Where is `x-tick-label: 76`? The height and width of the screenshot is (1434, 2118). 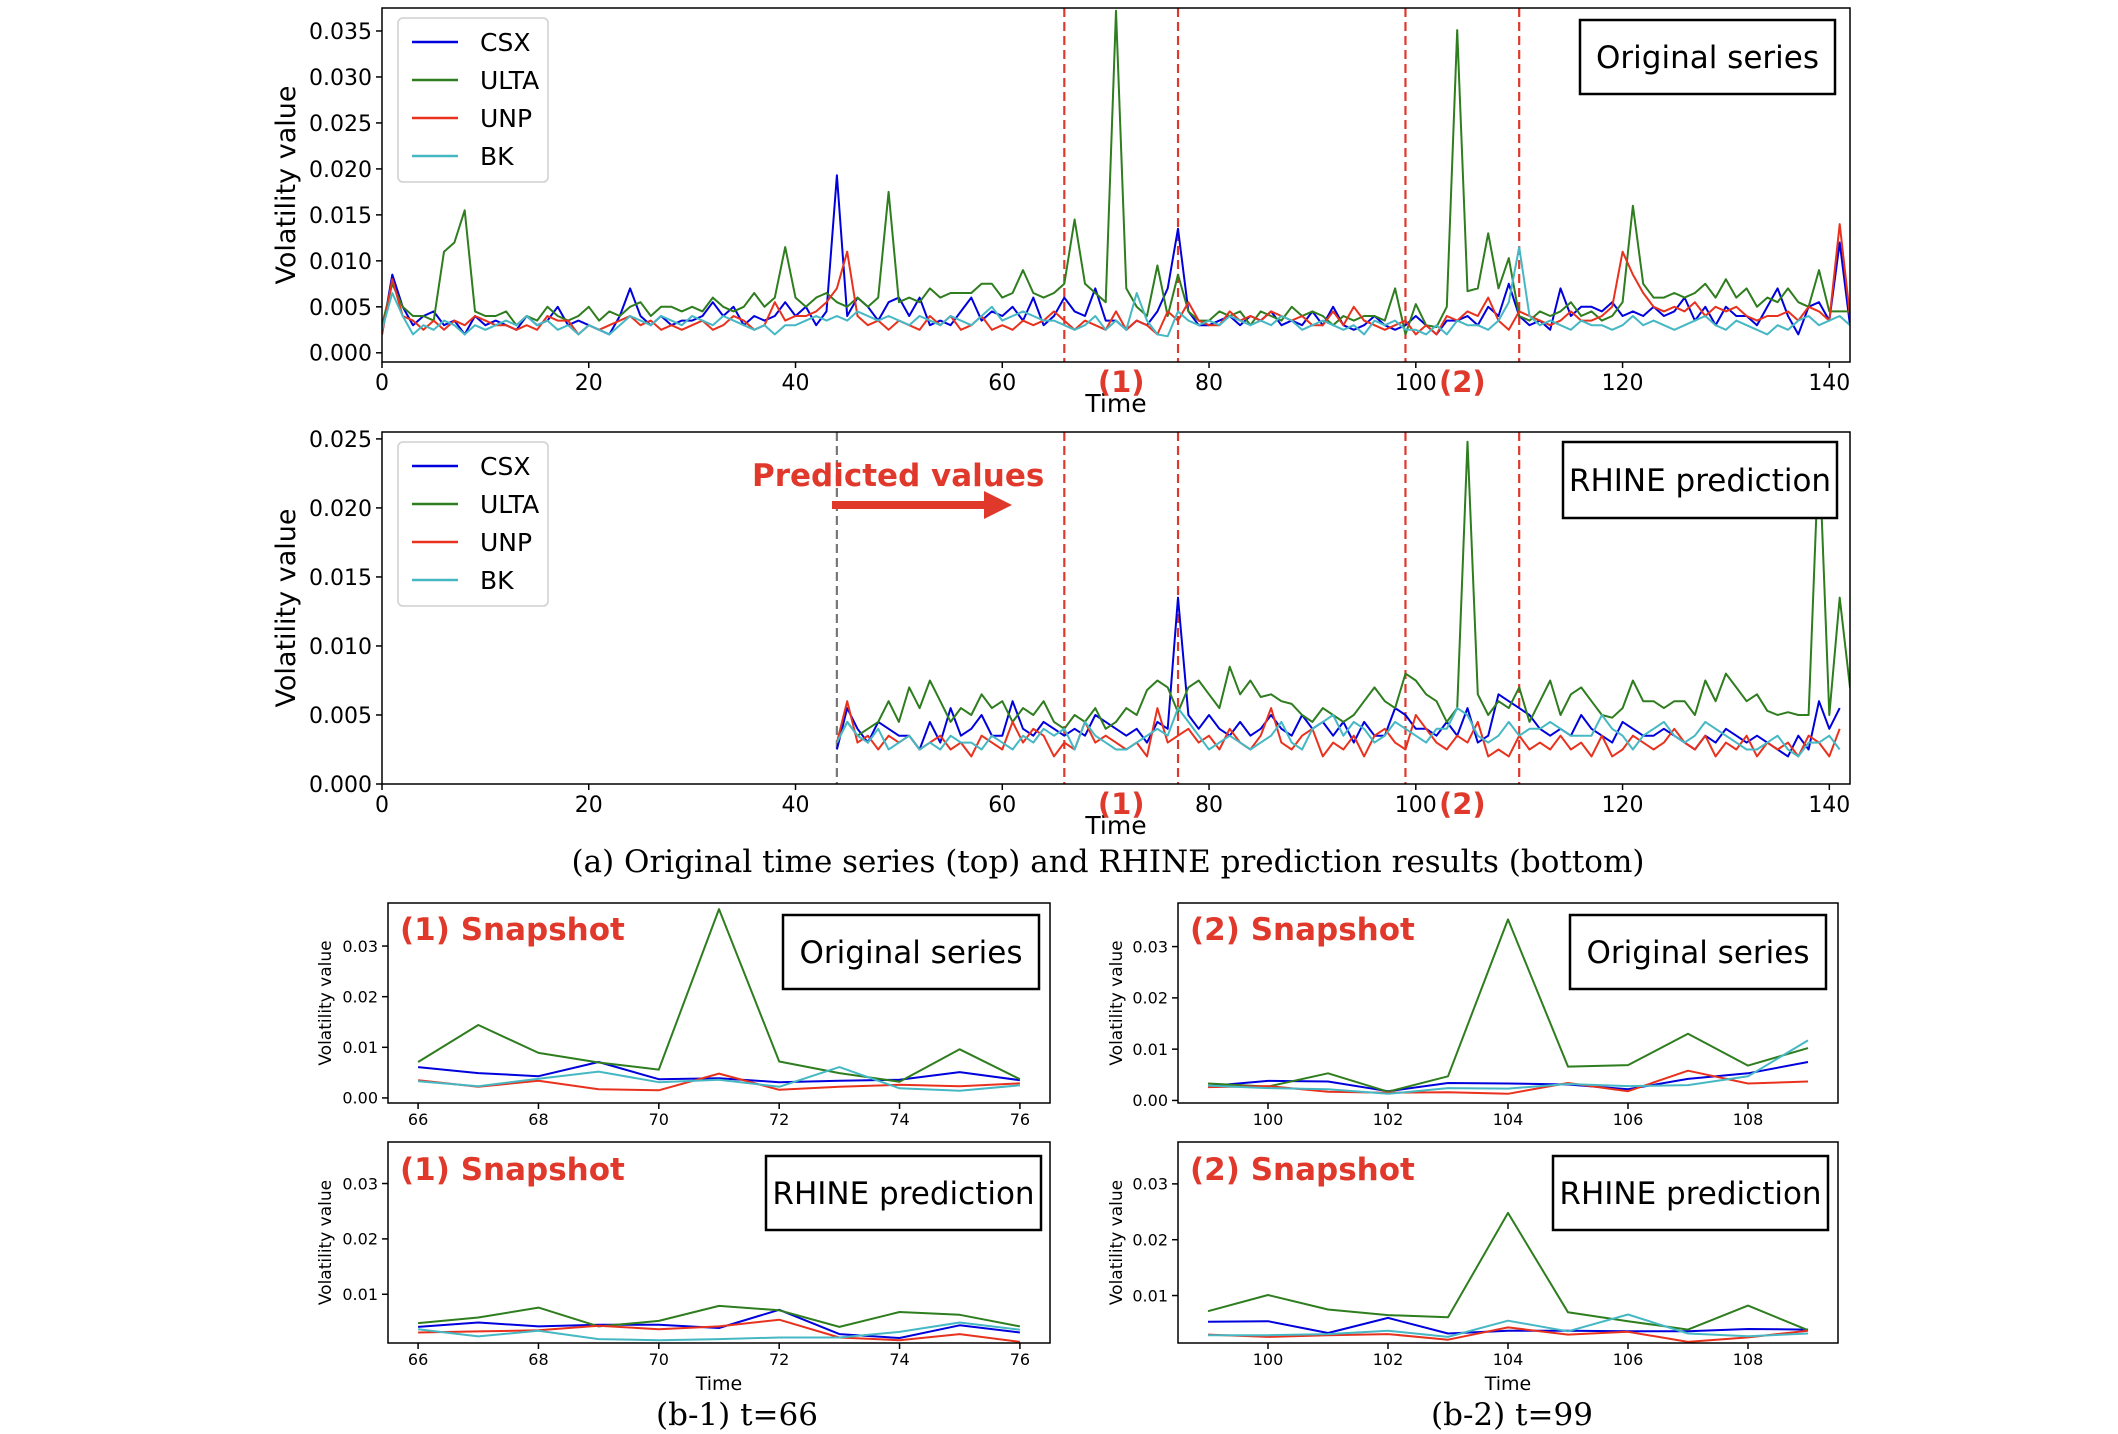 x-tick-label: 76 is located at coordinates (1020, 1119).